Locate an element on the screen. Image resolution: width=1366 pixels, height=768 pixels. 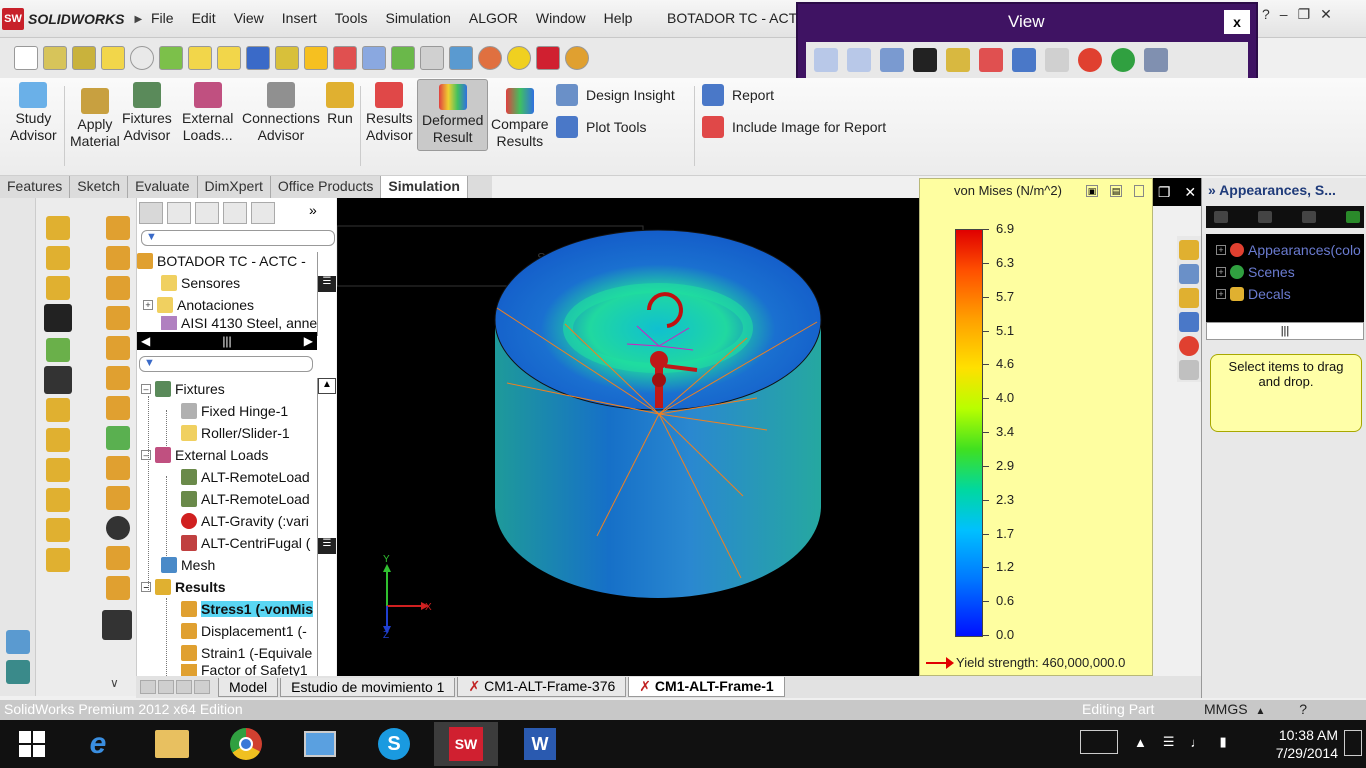
no-bends-icon is located at coordinates (118, 528).